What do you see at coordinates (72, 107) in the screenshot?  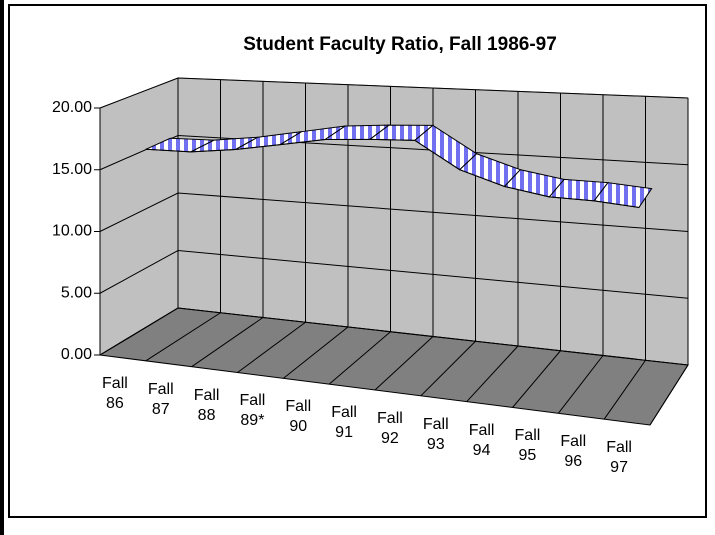 I see `y-tick-label: 20.00` at bounding box center [72, 107].